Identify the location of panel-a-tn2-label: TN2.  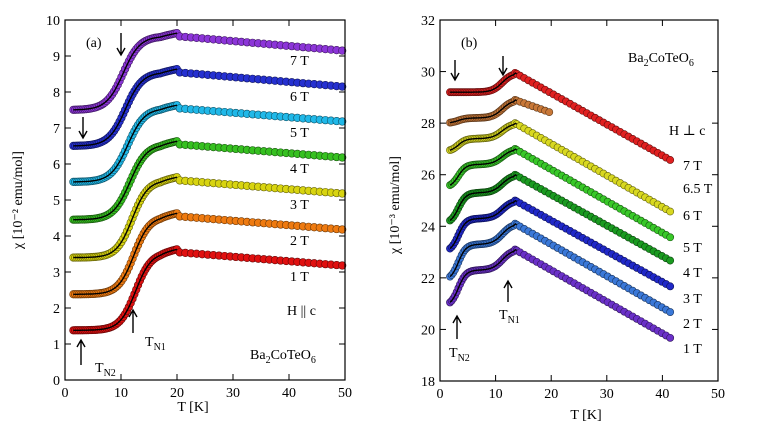
(105, 370).